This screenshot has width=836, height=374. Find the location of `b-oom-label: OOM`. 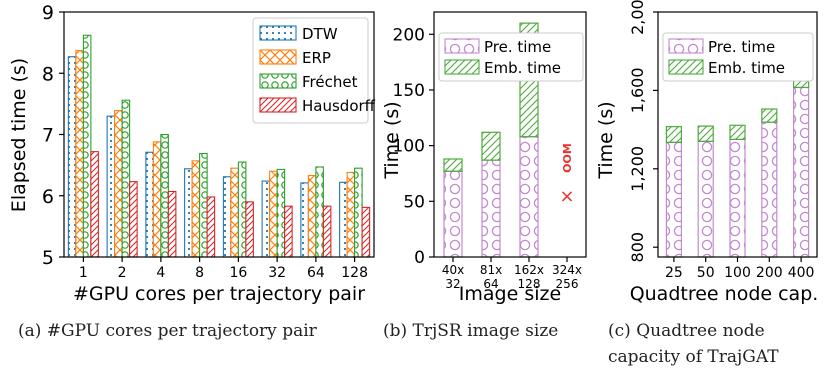

b-oom-label: OOM is located at coordinates (567, 158).